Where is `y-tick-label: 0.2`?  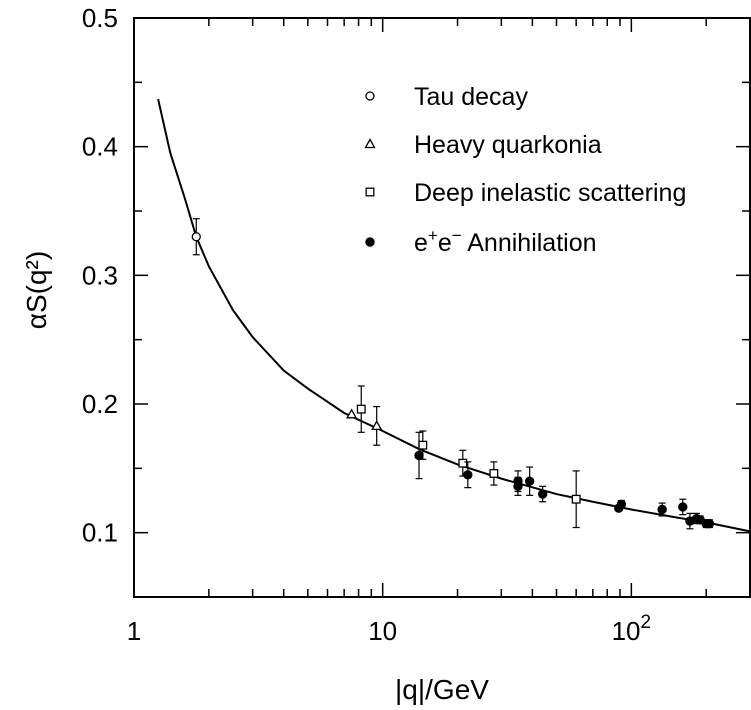 y-tick-label: 0.2 is located at coordinates (100, 404).